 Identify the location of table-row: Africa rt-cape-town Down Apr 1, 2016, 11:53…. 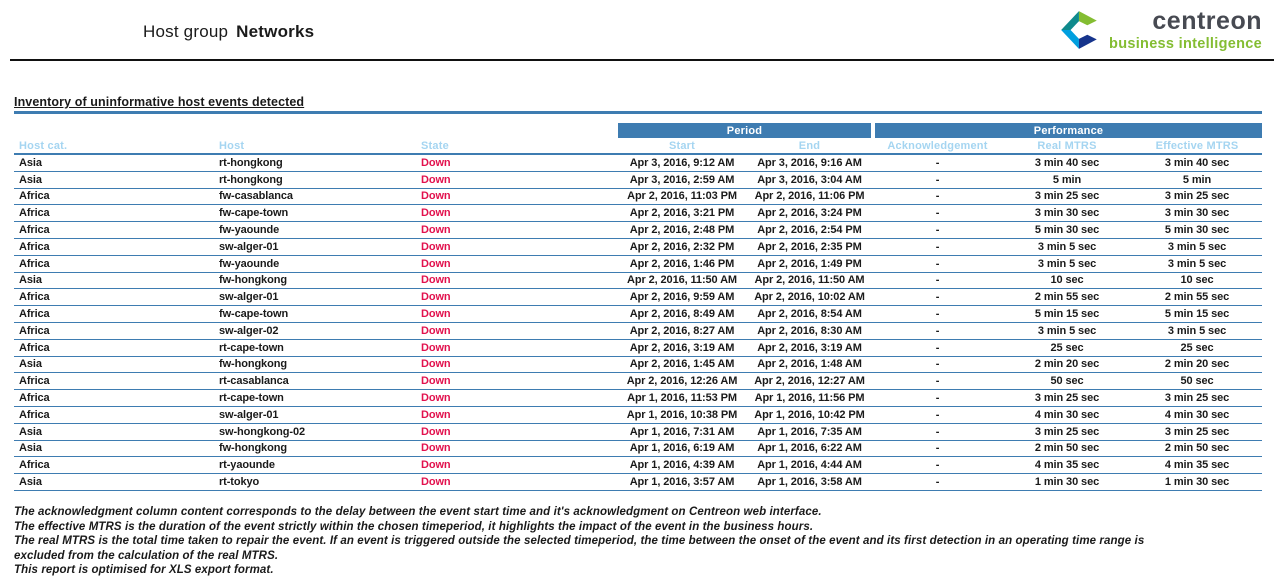
(638, 398).